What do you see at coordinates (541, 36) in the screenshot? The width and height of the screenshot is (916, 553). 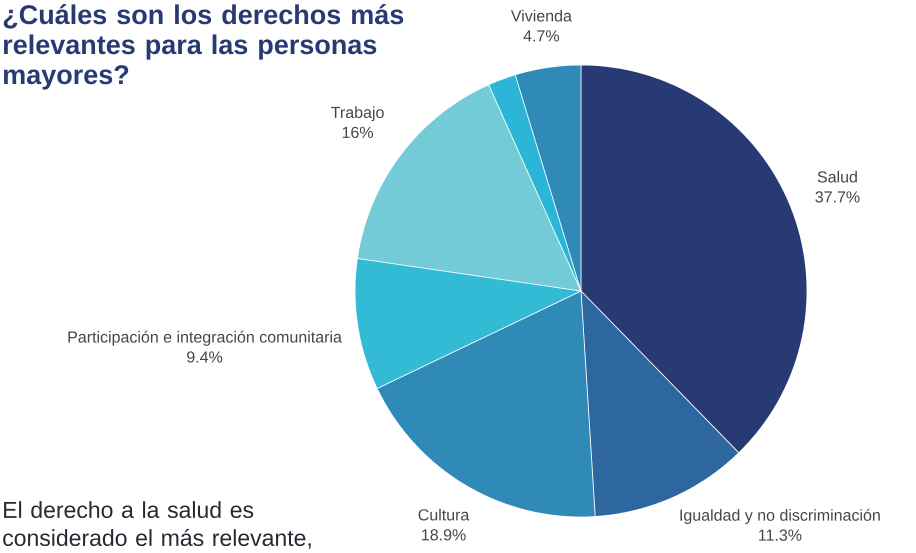 I see `data-label: 4.7%` at bounding box center [541, 36].